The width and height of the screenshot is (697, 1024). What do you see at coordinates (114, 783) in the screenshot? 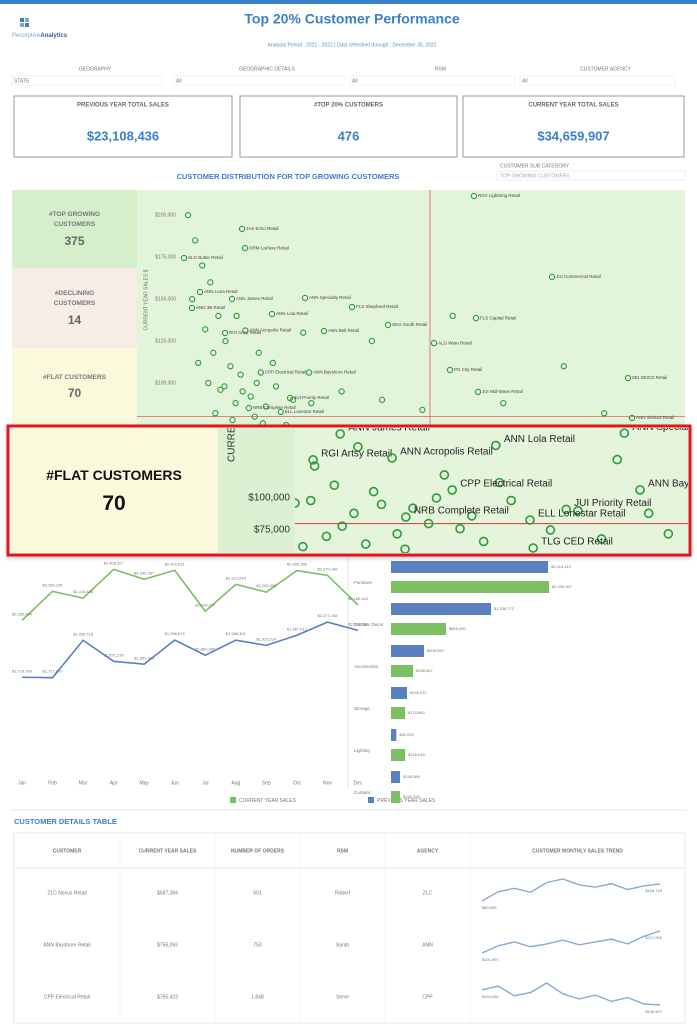
I see `x-tick-label: Apr` at bounding box center [114, 783].